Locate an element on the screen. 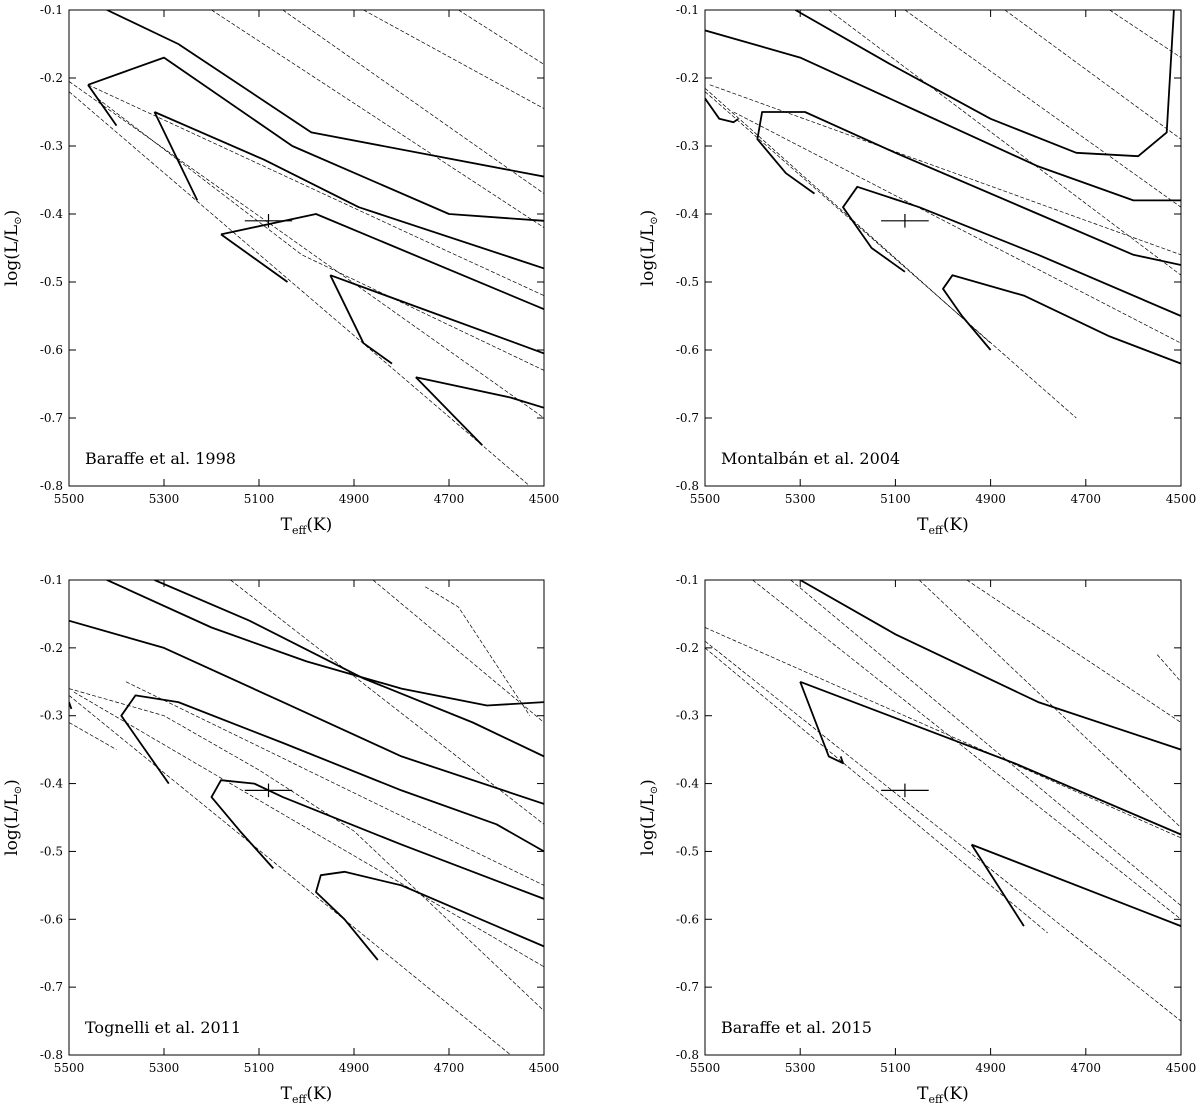 This screenshot has height=1109, width=1200. panel-label: Montalbán et al. 2004 is located at coordinates (810, 458).